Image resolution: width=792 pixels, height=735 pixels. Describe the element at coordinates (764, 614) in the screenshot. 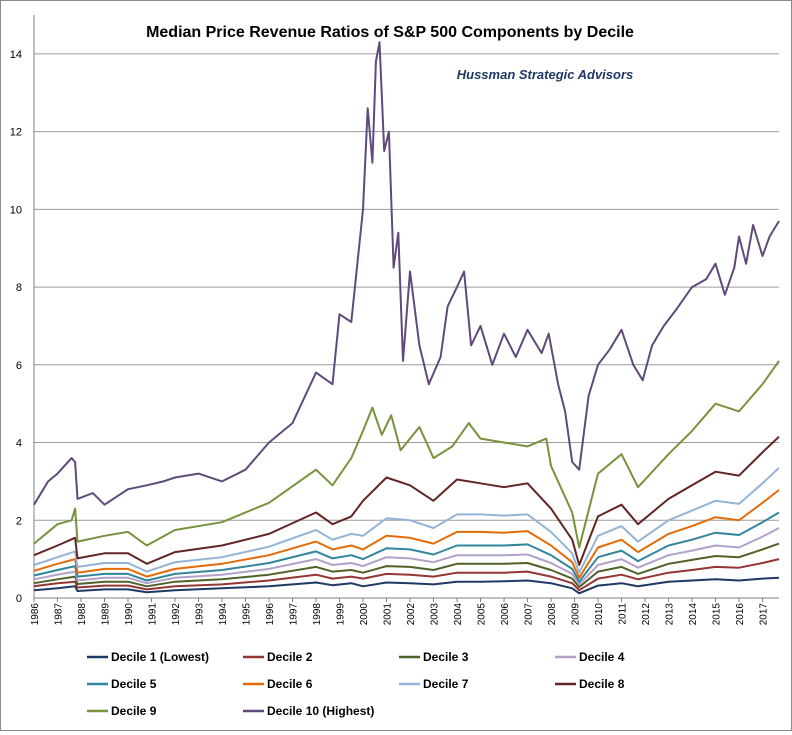

I see `x-tick-label: 2017` at that location.